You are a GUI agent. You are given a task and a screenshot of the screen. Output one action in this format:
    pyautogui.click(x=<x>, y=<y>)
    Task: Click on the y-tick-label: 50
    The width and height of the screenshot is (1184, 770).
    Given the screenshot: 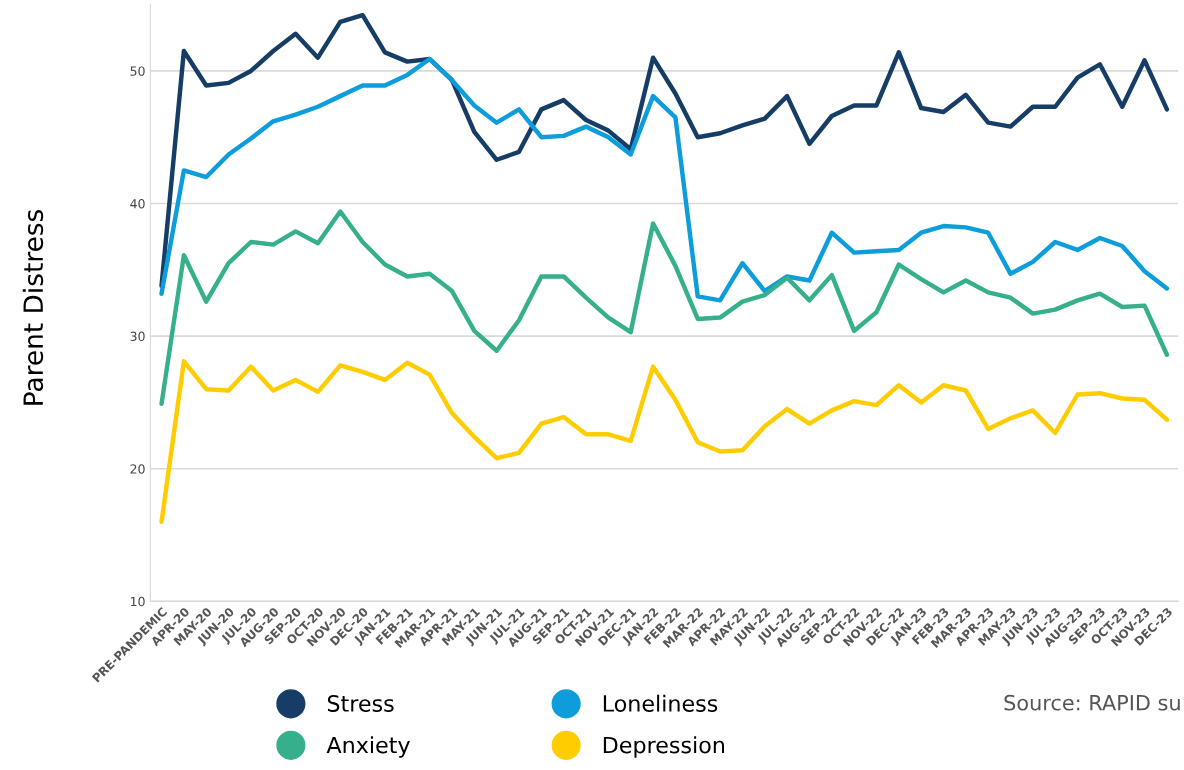 What is the action you would take?
    pyautogui.click(x=137, y=71)
    